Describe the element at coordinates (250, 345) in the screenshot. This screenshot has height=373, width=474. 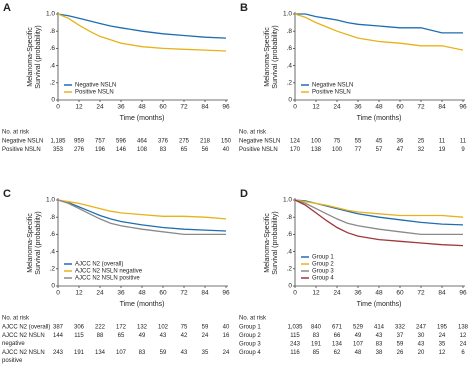
I see `at-risk-label: Group 3` at that location.